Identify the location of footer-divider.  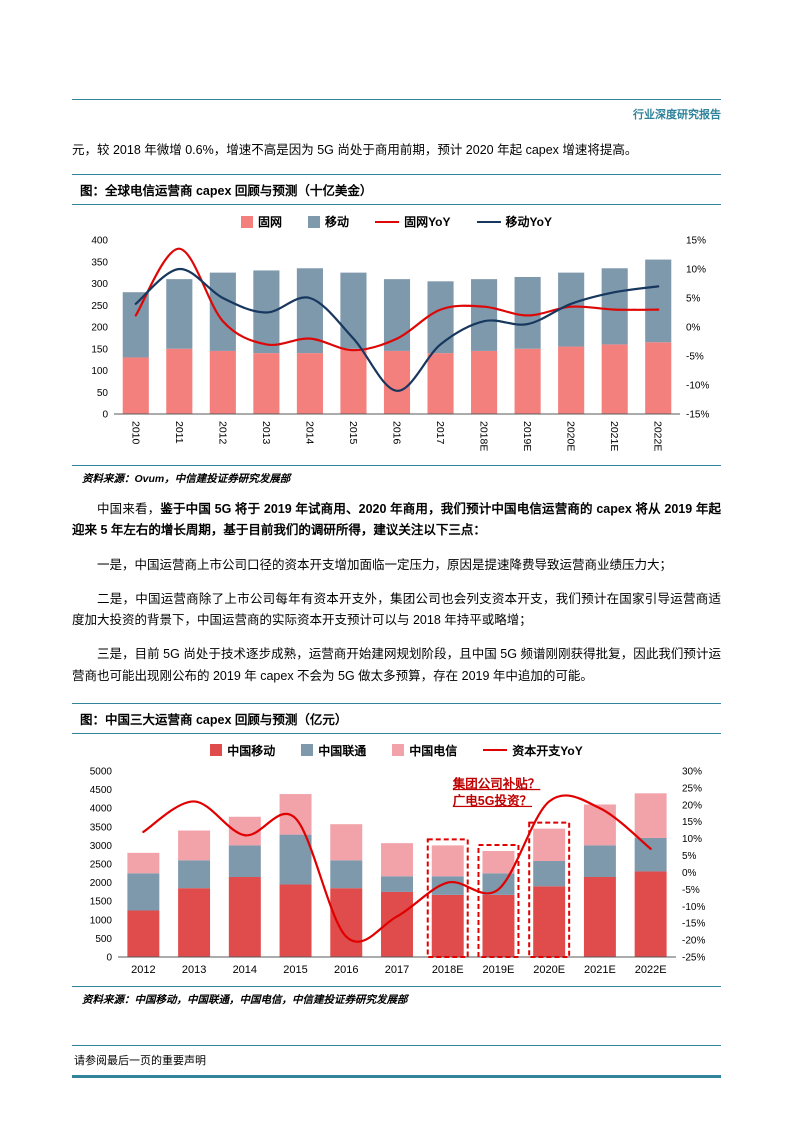
(396, 1076).